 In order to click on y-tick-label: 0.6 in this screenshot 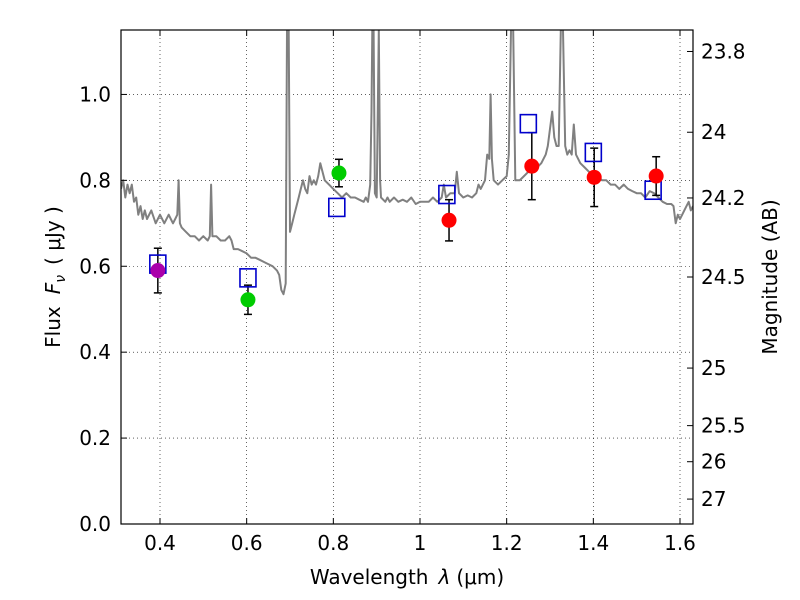, I will do `click(95, 266)`.